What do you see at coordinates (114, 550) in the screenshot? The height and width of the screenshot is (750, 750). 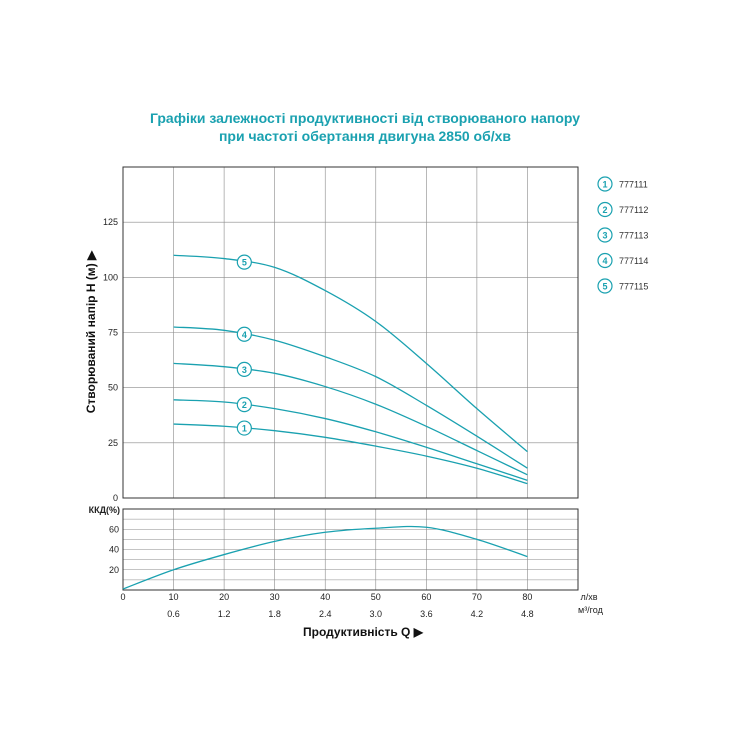 I see `efficiency-y-tick-label: 40` at bounding box center [114, 550].